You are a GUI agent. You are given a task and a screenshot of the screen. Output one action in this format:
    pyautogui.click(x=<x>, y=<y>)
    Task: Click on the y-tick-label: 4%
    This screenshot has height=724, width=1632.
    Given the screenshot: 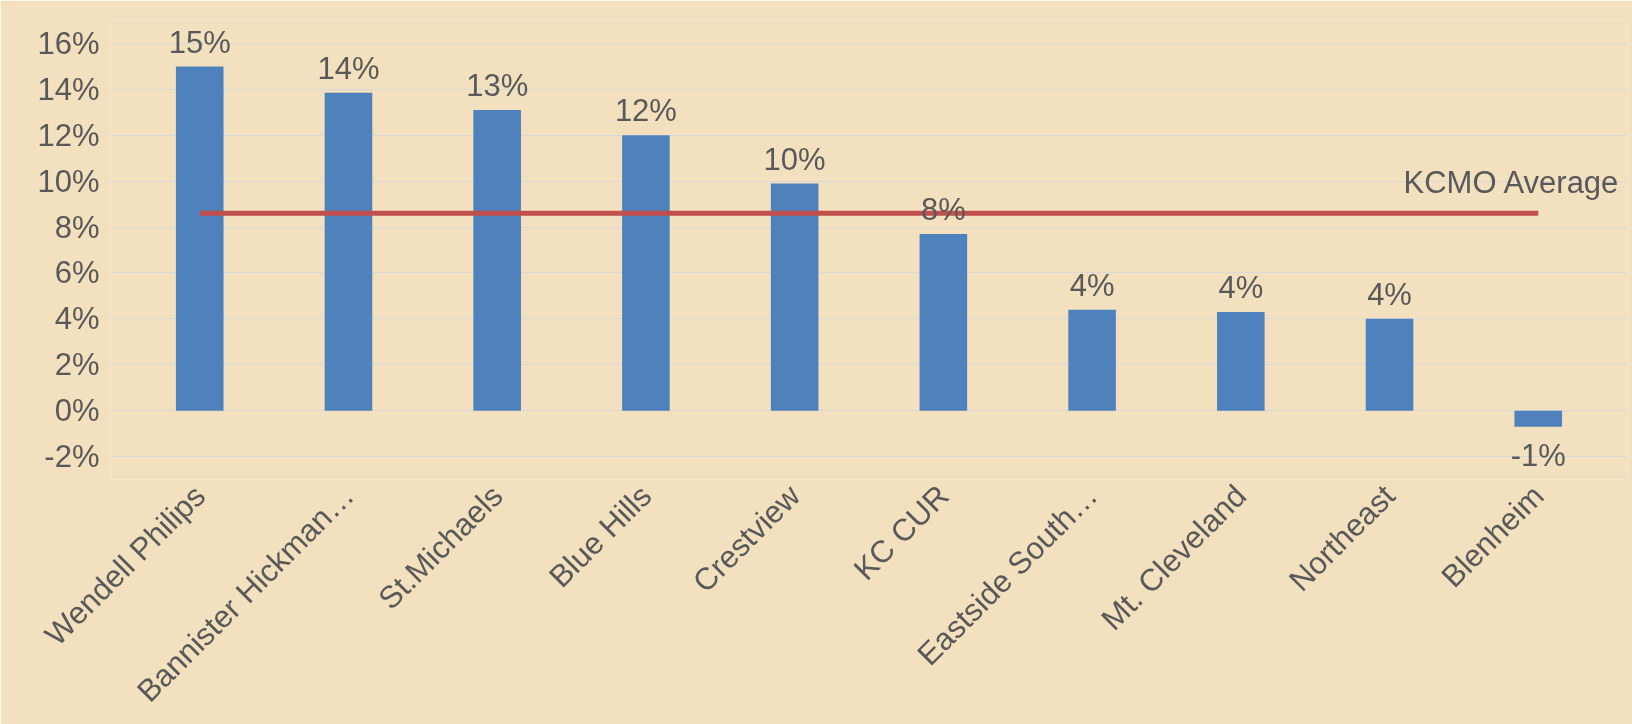 What is the action you would take?
    pyautogui.click(x=77, y=319)
    